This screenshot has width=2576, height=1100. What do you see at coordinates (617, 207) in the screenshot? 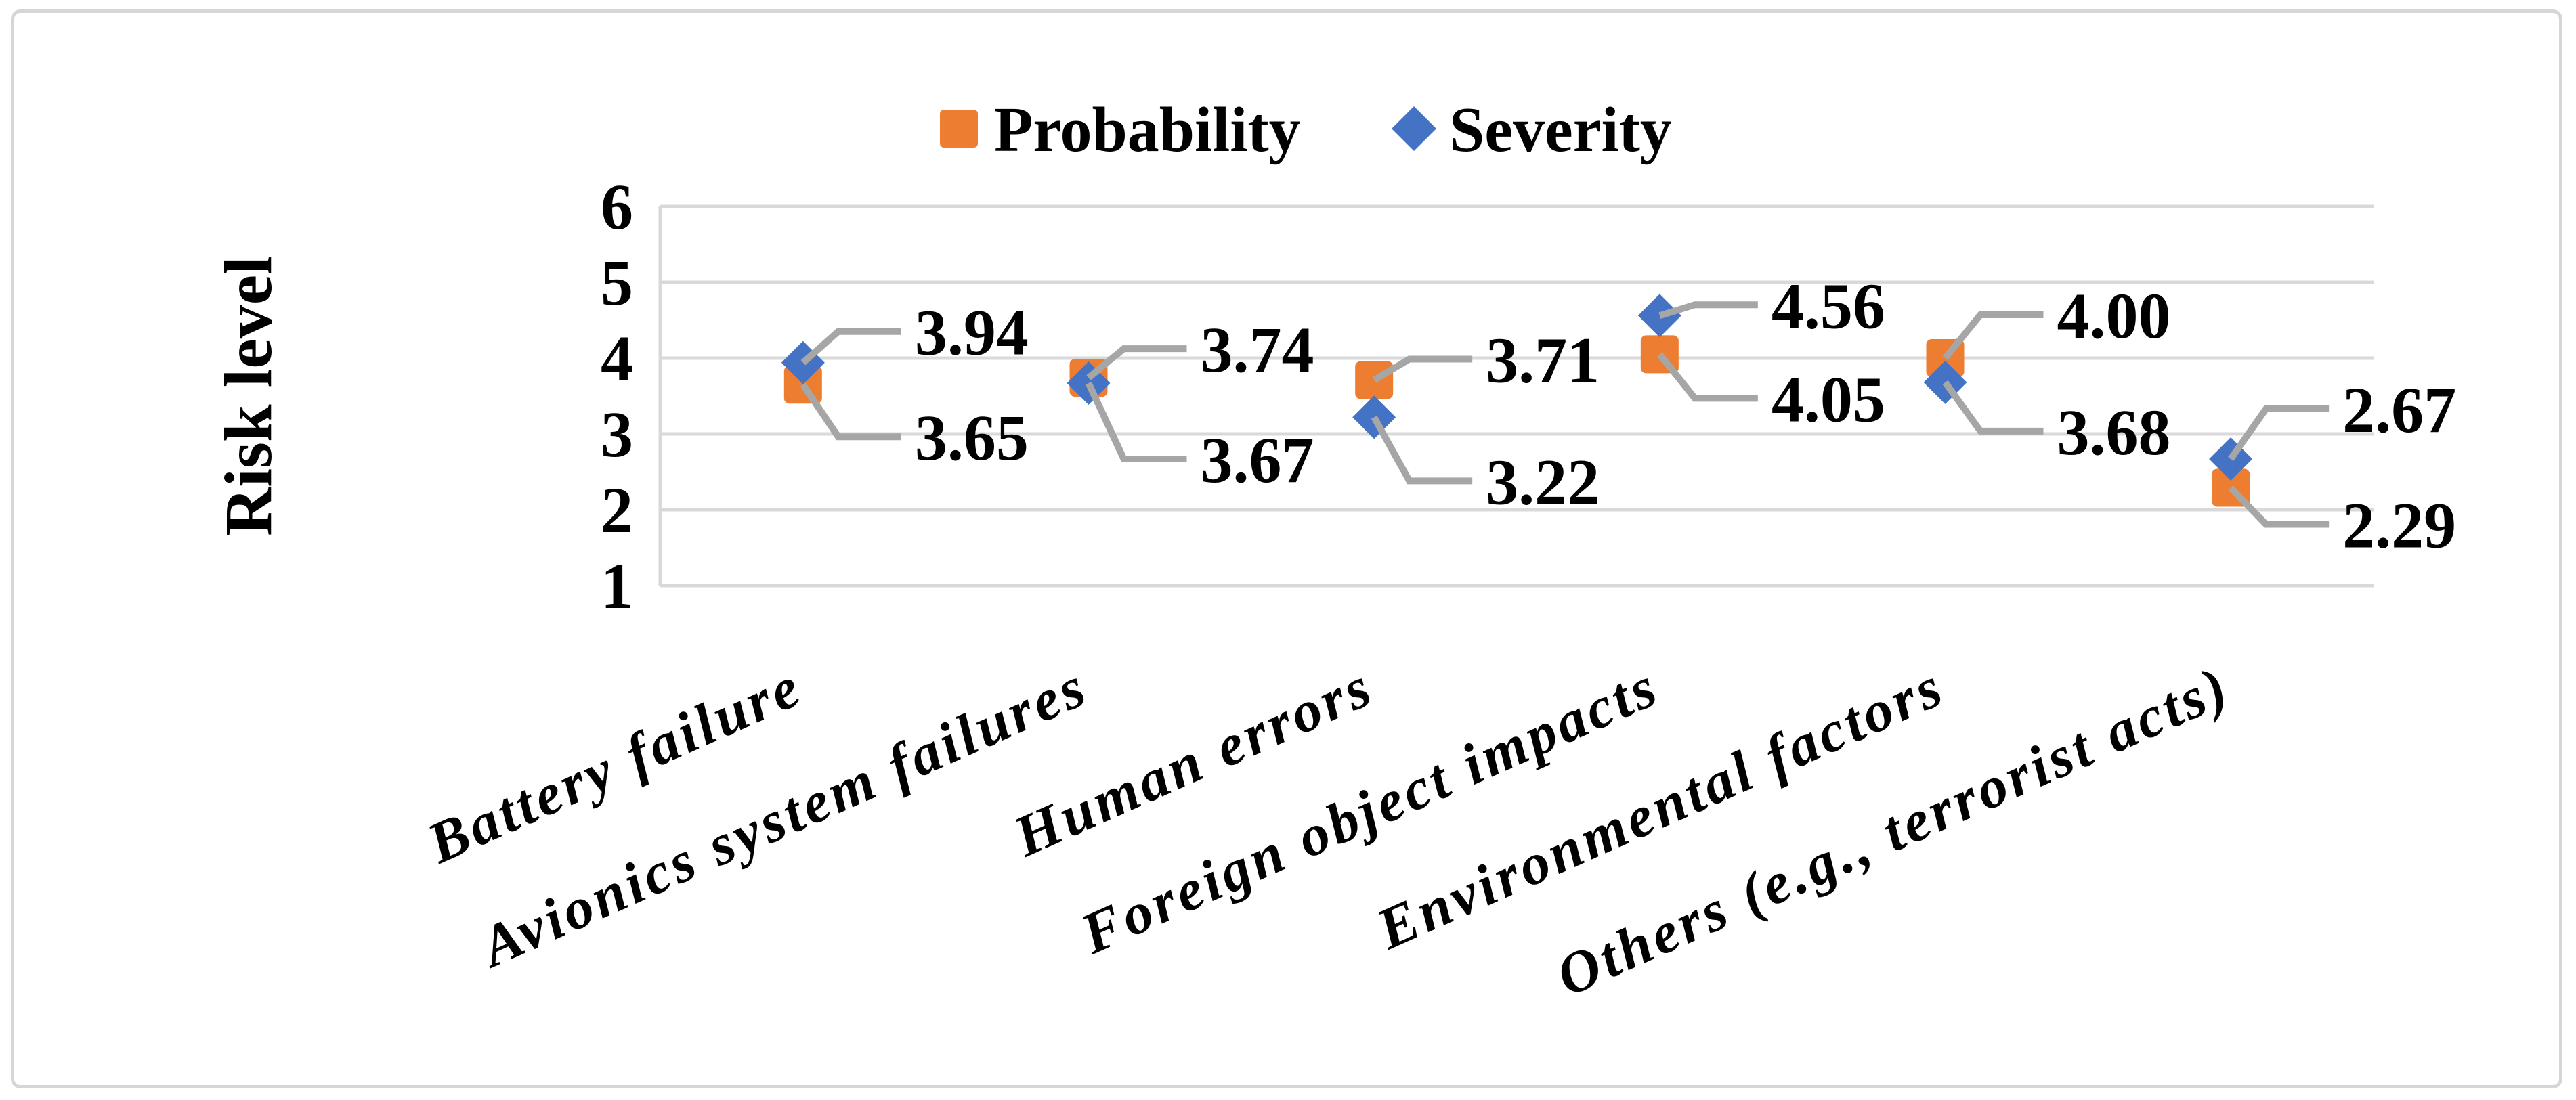
I see `y-tick-label: 6` at bounding box center [617, 207].